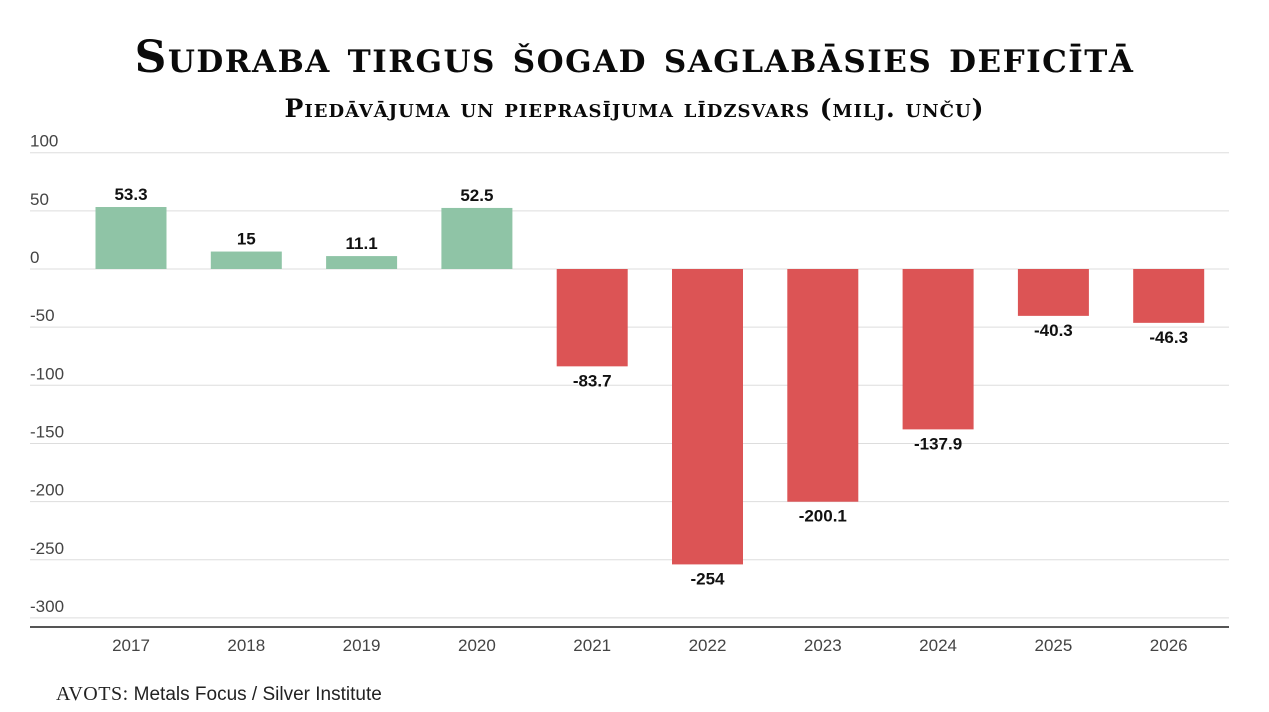 Image resolution: width=1269 pixels, height=712 pixels. I want to click on y-axis-ticks: 100 50 0 -50 -100 -150 -200 -250 -300, so click(47, 374).